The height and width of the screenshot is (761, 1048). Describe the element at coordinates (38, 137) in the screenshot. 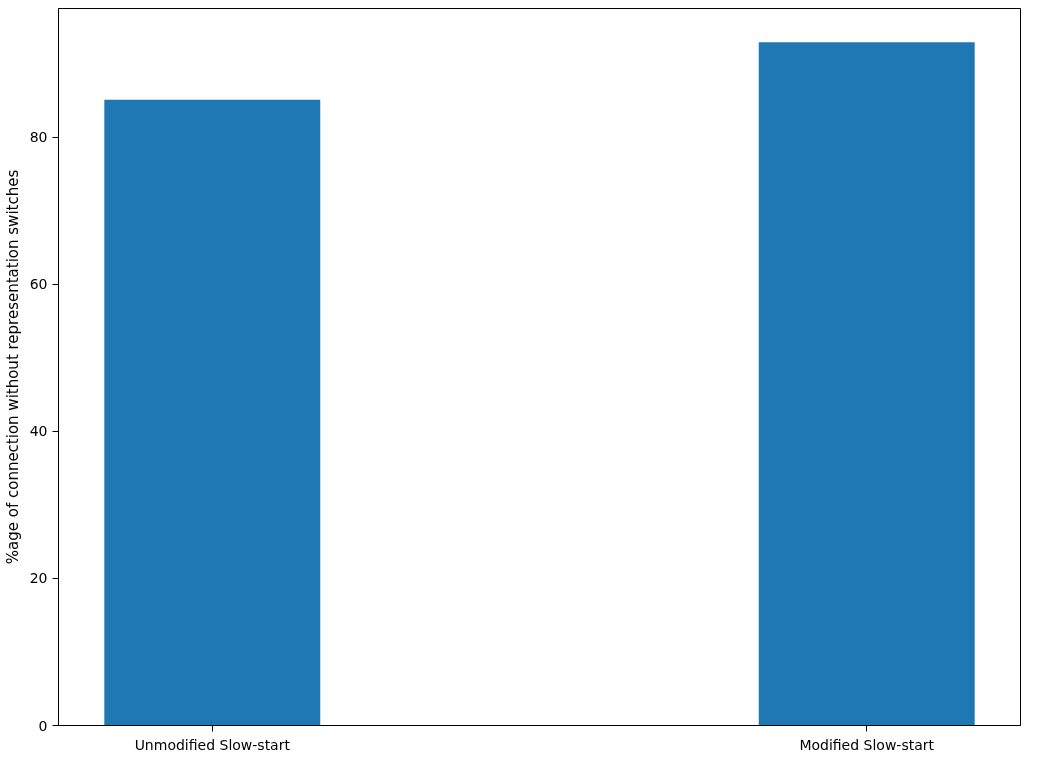

I see `y-tick-label: 80` at that location.